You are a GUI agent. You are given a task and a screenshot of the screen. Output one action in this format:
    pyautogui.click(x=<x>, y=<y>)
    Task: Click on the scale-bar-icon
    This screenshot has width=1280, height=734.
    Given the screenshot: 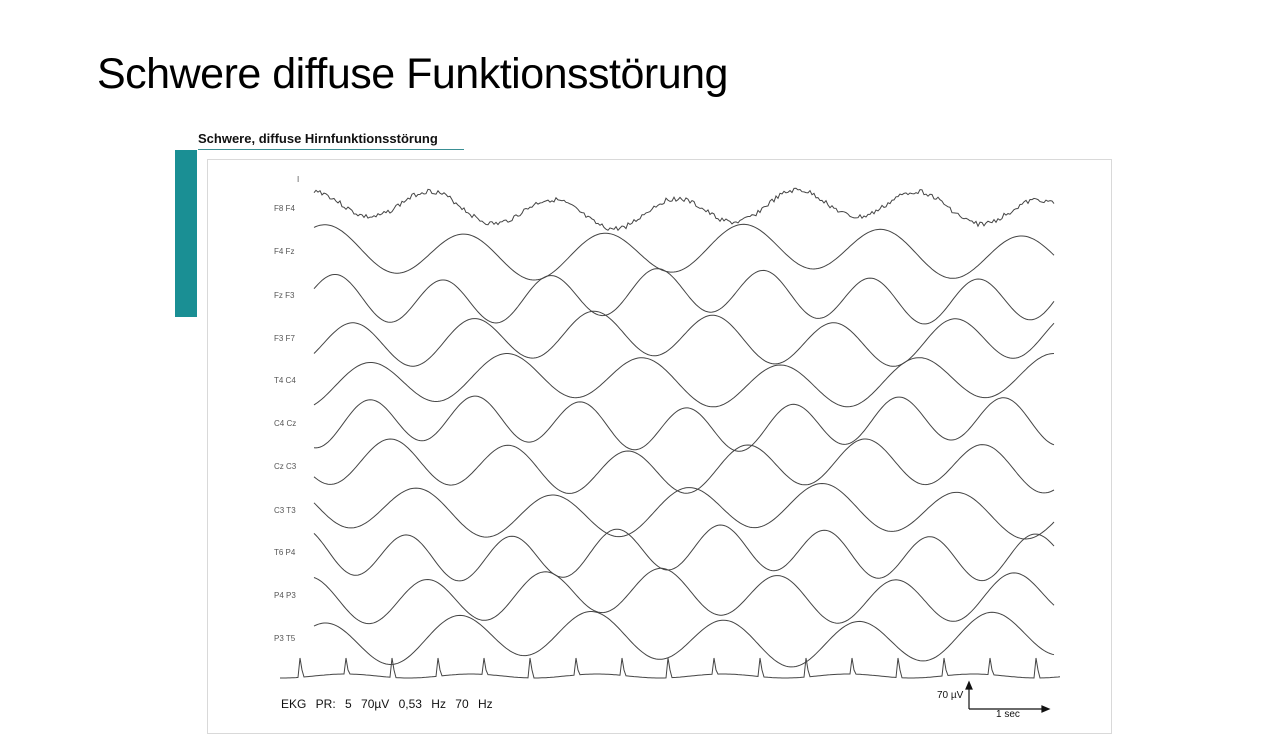 What is the action you would take?
    pyautogui.click(x=1008, y=696)
    